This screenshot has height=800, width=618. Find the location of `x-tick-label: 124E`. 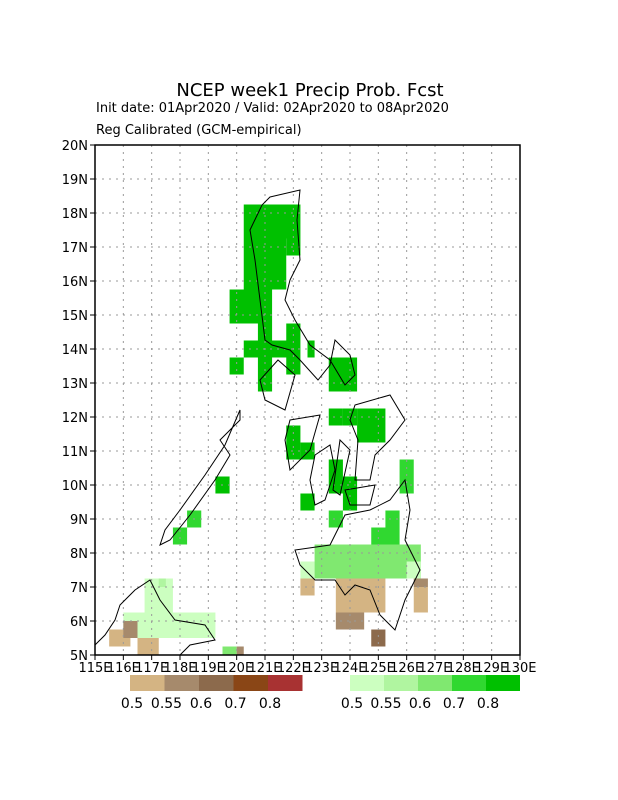

x-tick-label: 124E is located at coordinates (349, 668).